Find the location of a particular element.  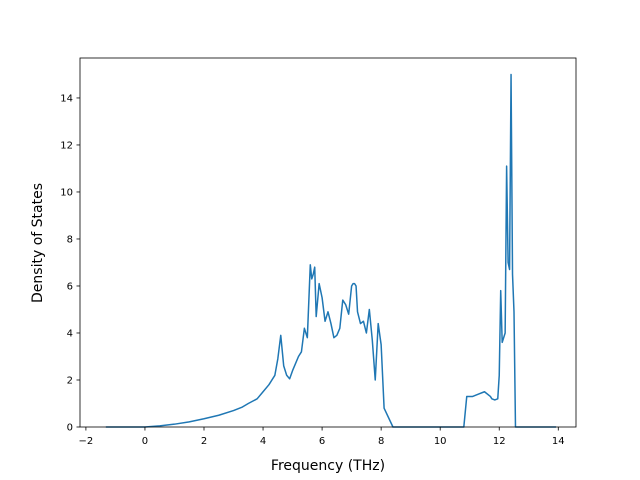

y-axis-title: Density of States is located at coordinates (38, 243).